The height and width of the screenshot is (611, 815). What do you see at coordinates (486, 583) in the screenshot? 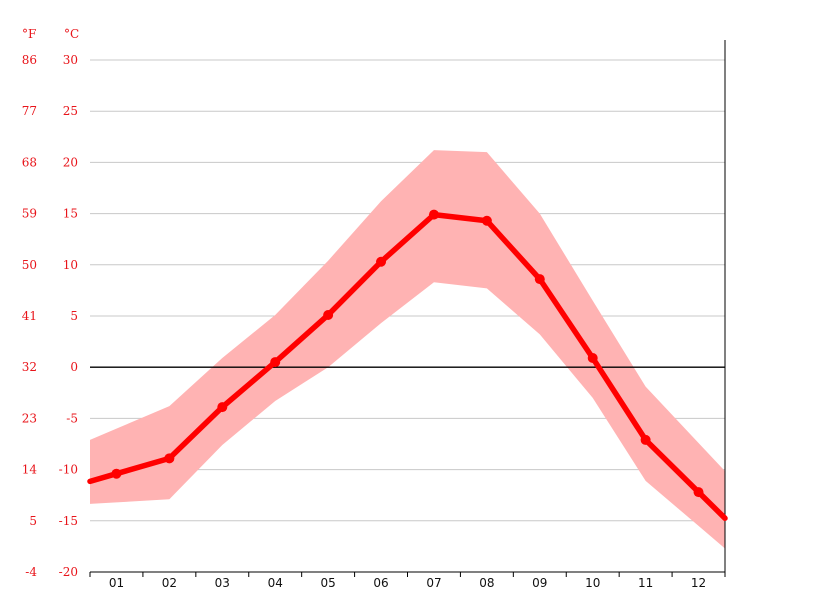
I see `x-tick-label: 08` at bounding box center [486, 583].